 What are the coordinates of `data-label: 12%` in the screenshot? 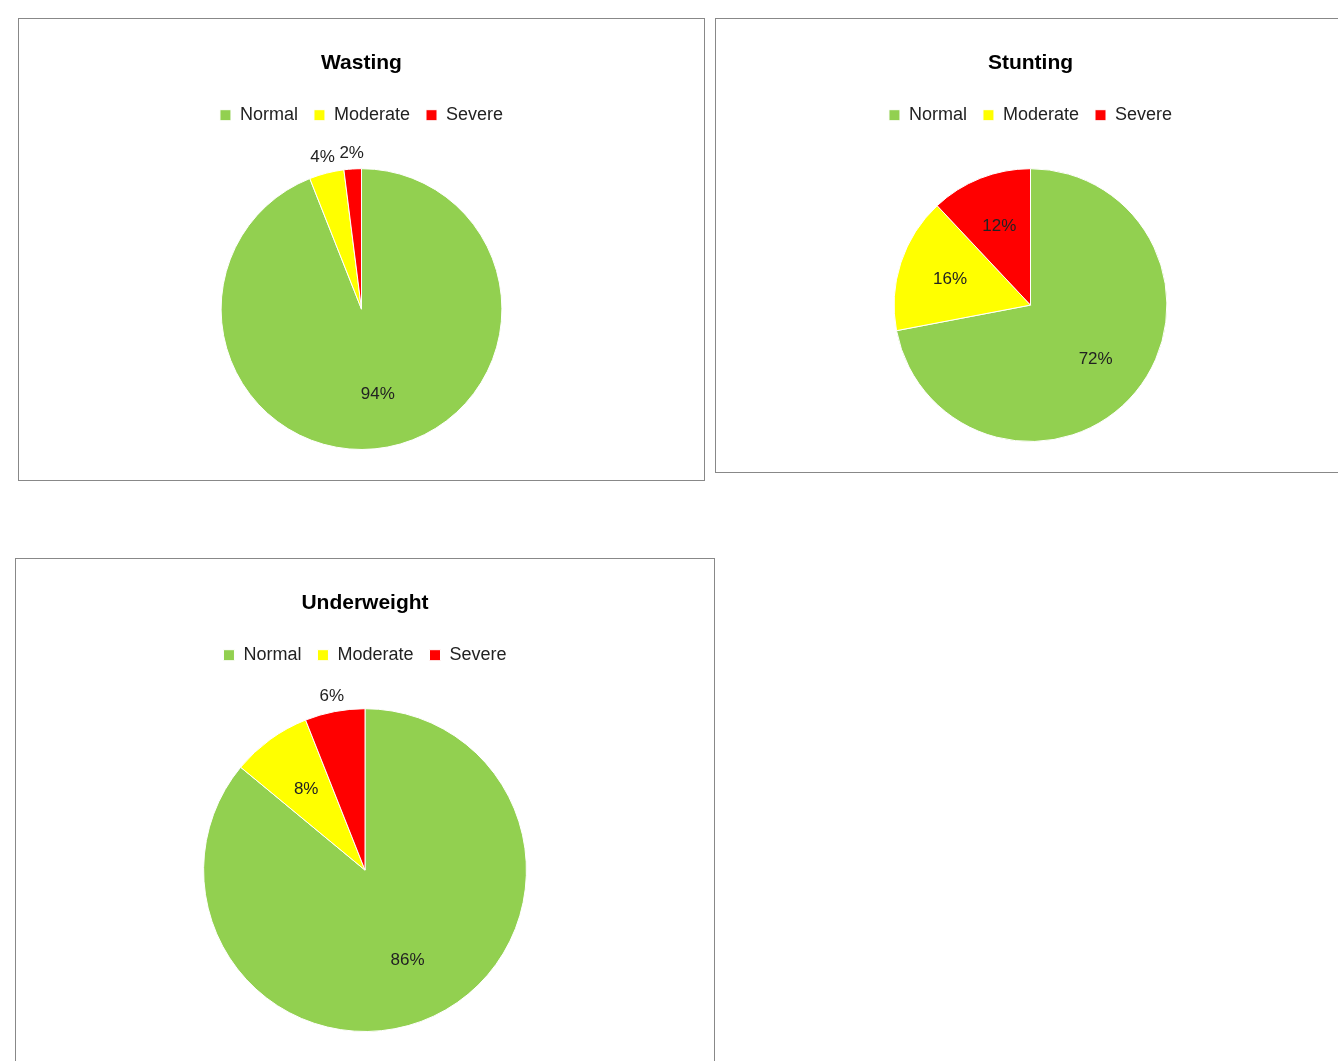 It's located at (999, 226).